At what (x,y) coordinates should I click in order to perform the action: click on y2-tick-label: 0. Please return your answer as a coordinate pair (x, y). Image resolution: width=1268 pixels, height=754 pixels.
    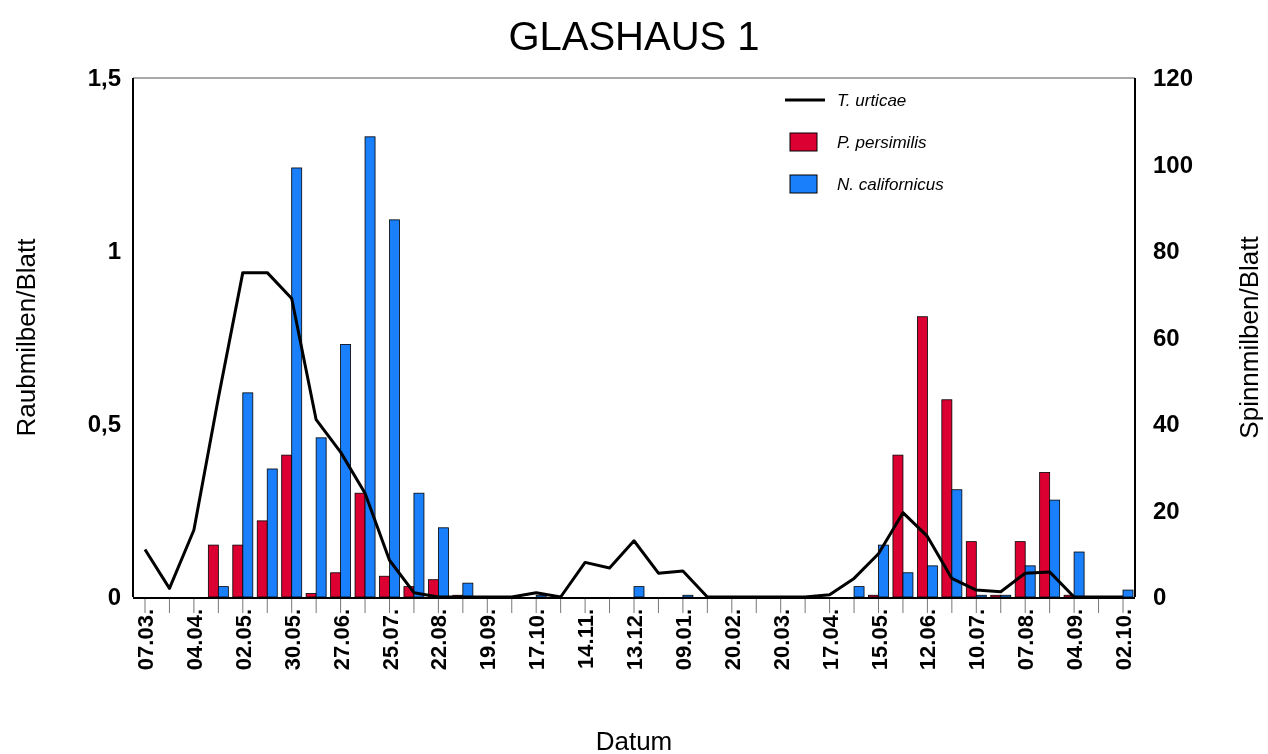
    Looking at the image, I should click on (1160, 596).